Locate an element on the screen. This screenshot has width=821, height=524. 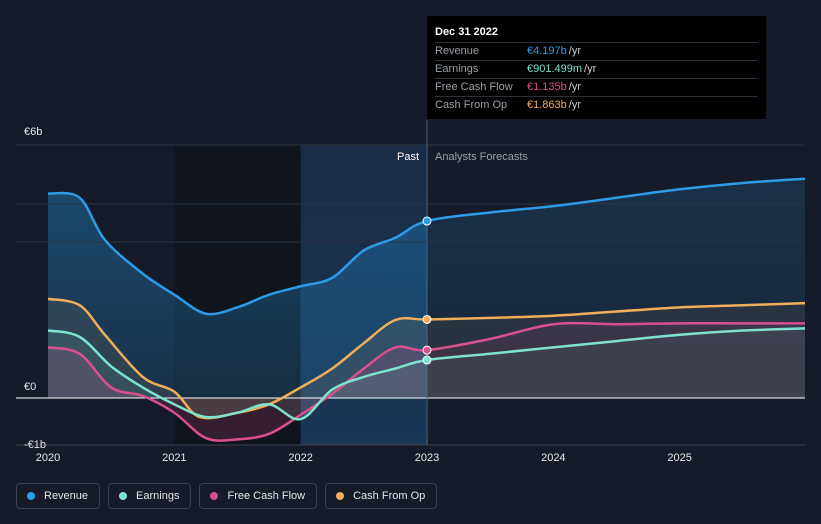
area-cash-from-op is located at coordinates (616, 350).